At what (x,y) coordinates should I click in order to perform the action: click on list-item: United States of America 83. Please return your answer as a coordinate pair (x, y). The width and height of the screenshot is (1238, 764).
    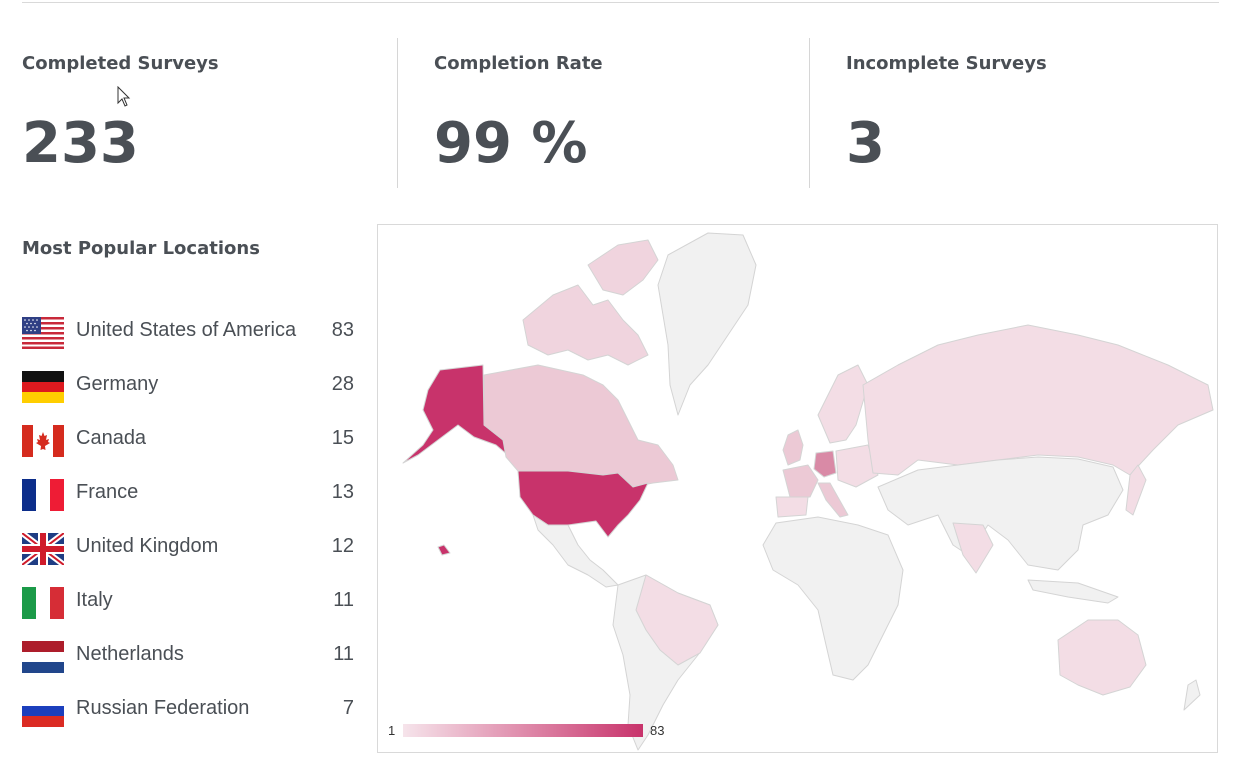
    Looking at the image, I should click on (188, 334).